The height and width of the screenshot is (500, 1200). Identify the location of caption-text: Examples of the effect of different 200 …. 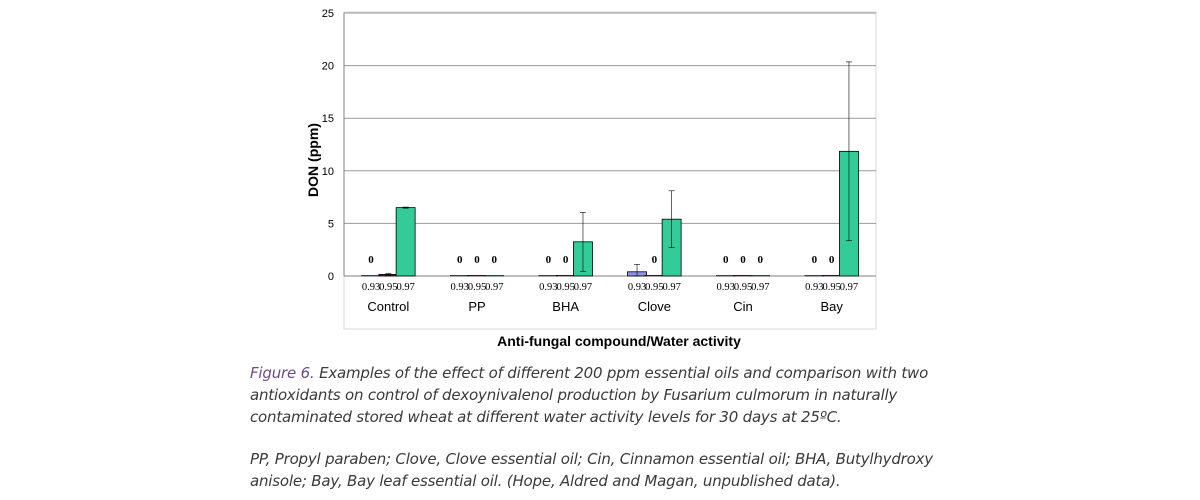
(589, 395).